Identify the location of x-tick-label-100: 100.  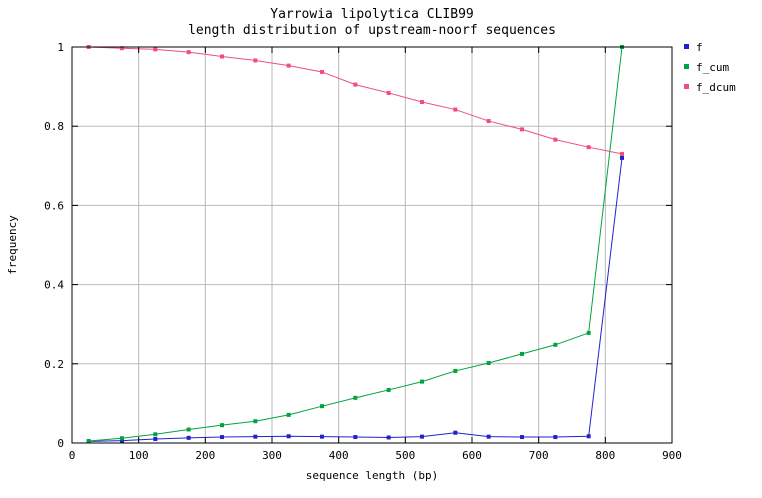
(139, 455).